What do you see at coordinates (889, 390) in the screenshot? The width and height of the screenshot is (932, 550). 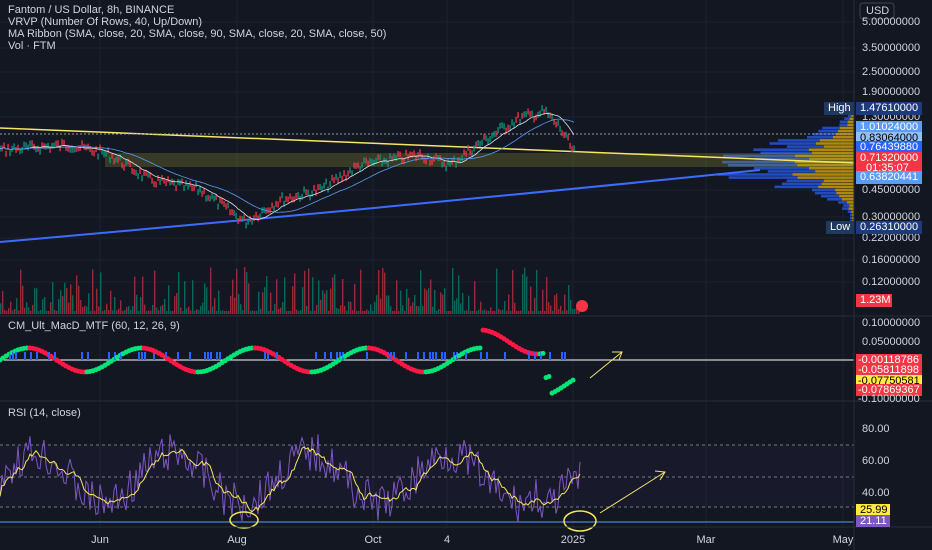 I see `macd-value: -0.07869367` at bounding box center [889, 390].